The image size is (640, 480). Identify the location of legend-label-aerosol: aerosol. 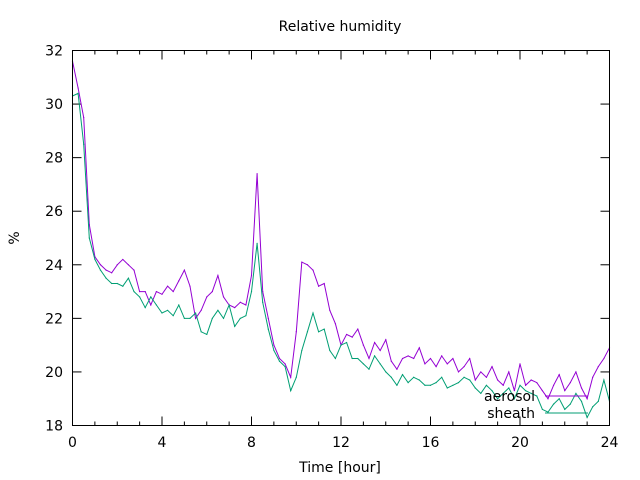
(509, 397).